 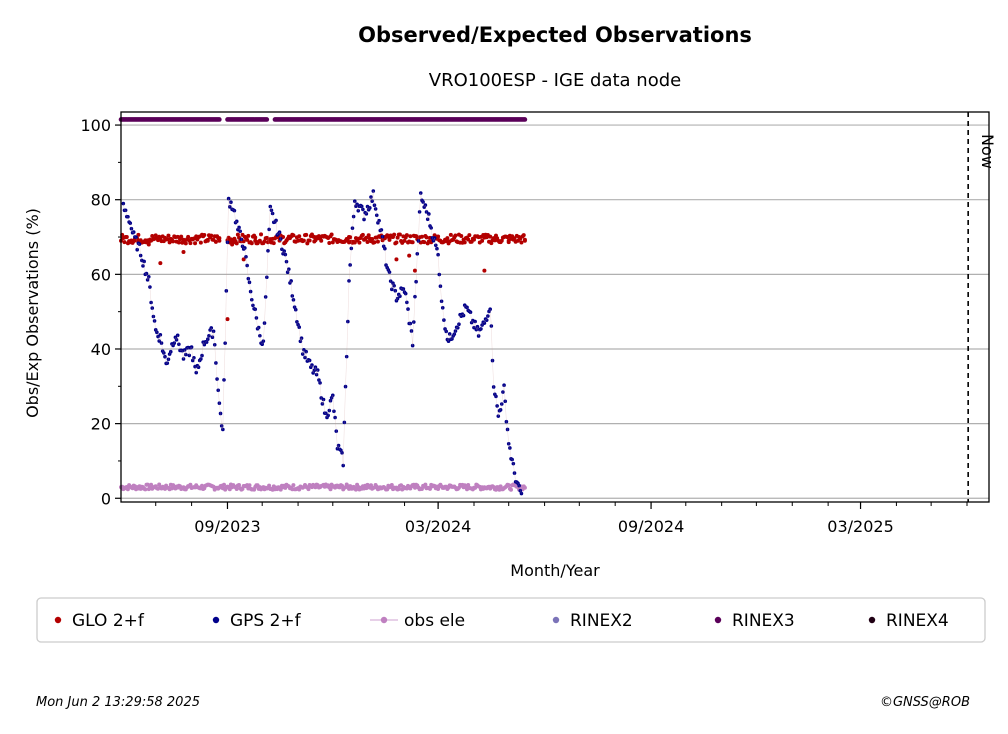 I want to click on x-tick-label: 03/2024, so click(x=438, y=526).